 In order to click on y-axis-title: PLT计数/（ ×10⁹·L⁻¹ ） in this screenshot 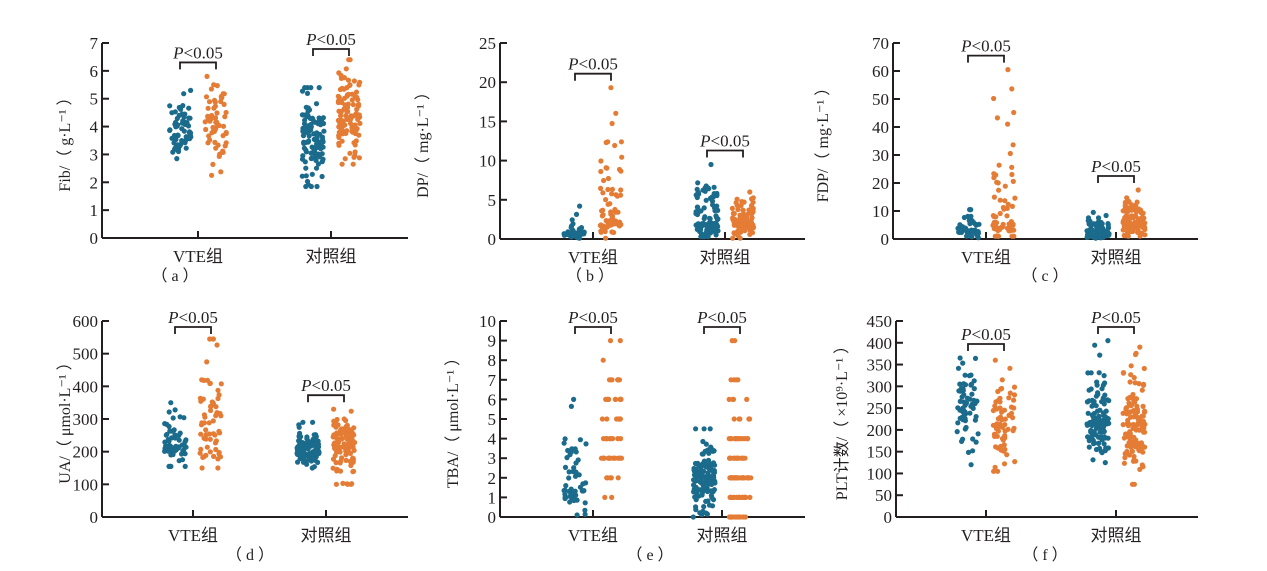, I will do `click(842, 419)`.